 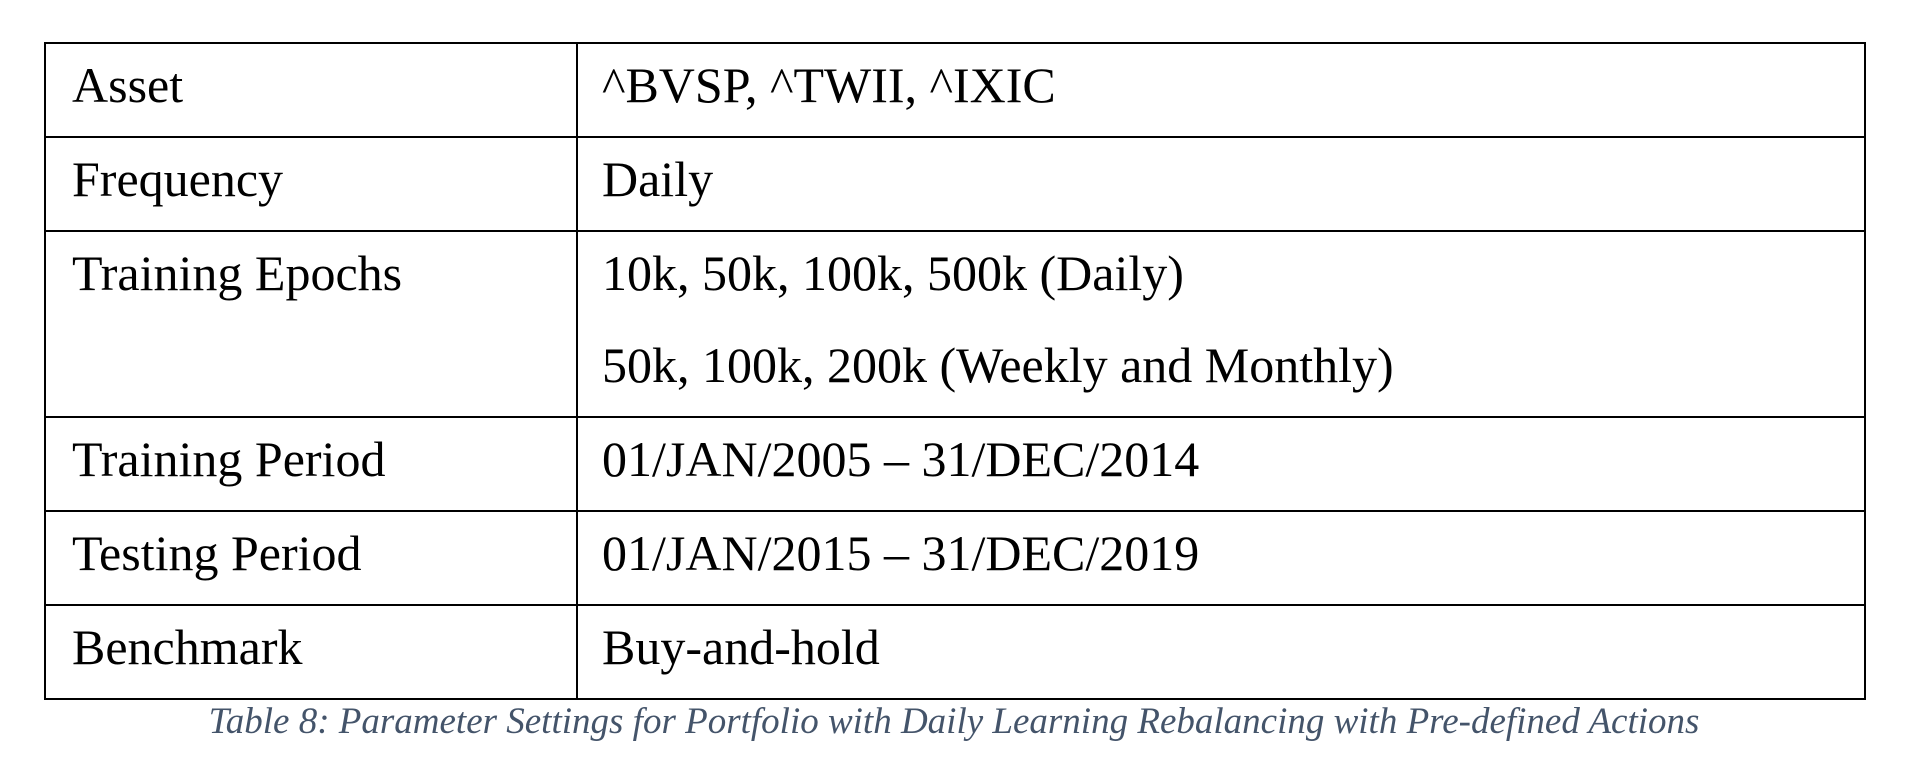 I want to click on table-row-testing-period: Testing Period 01/JAN/2015 – 31/DEC/2019, so click(x=955, y=558).